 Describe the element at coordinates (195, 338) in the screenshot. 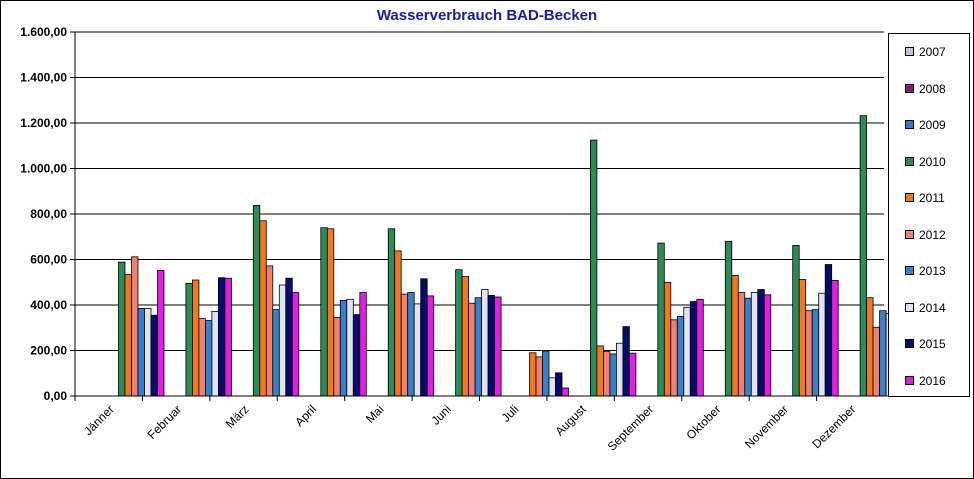

I see `bar-2011-Februar` at that location.